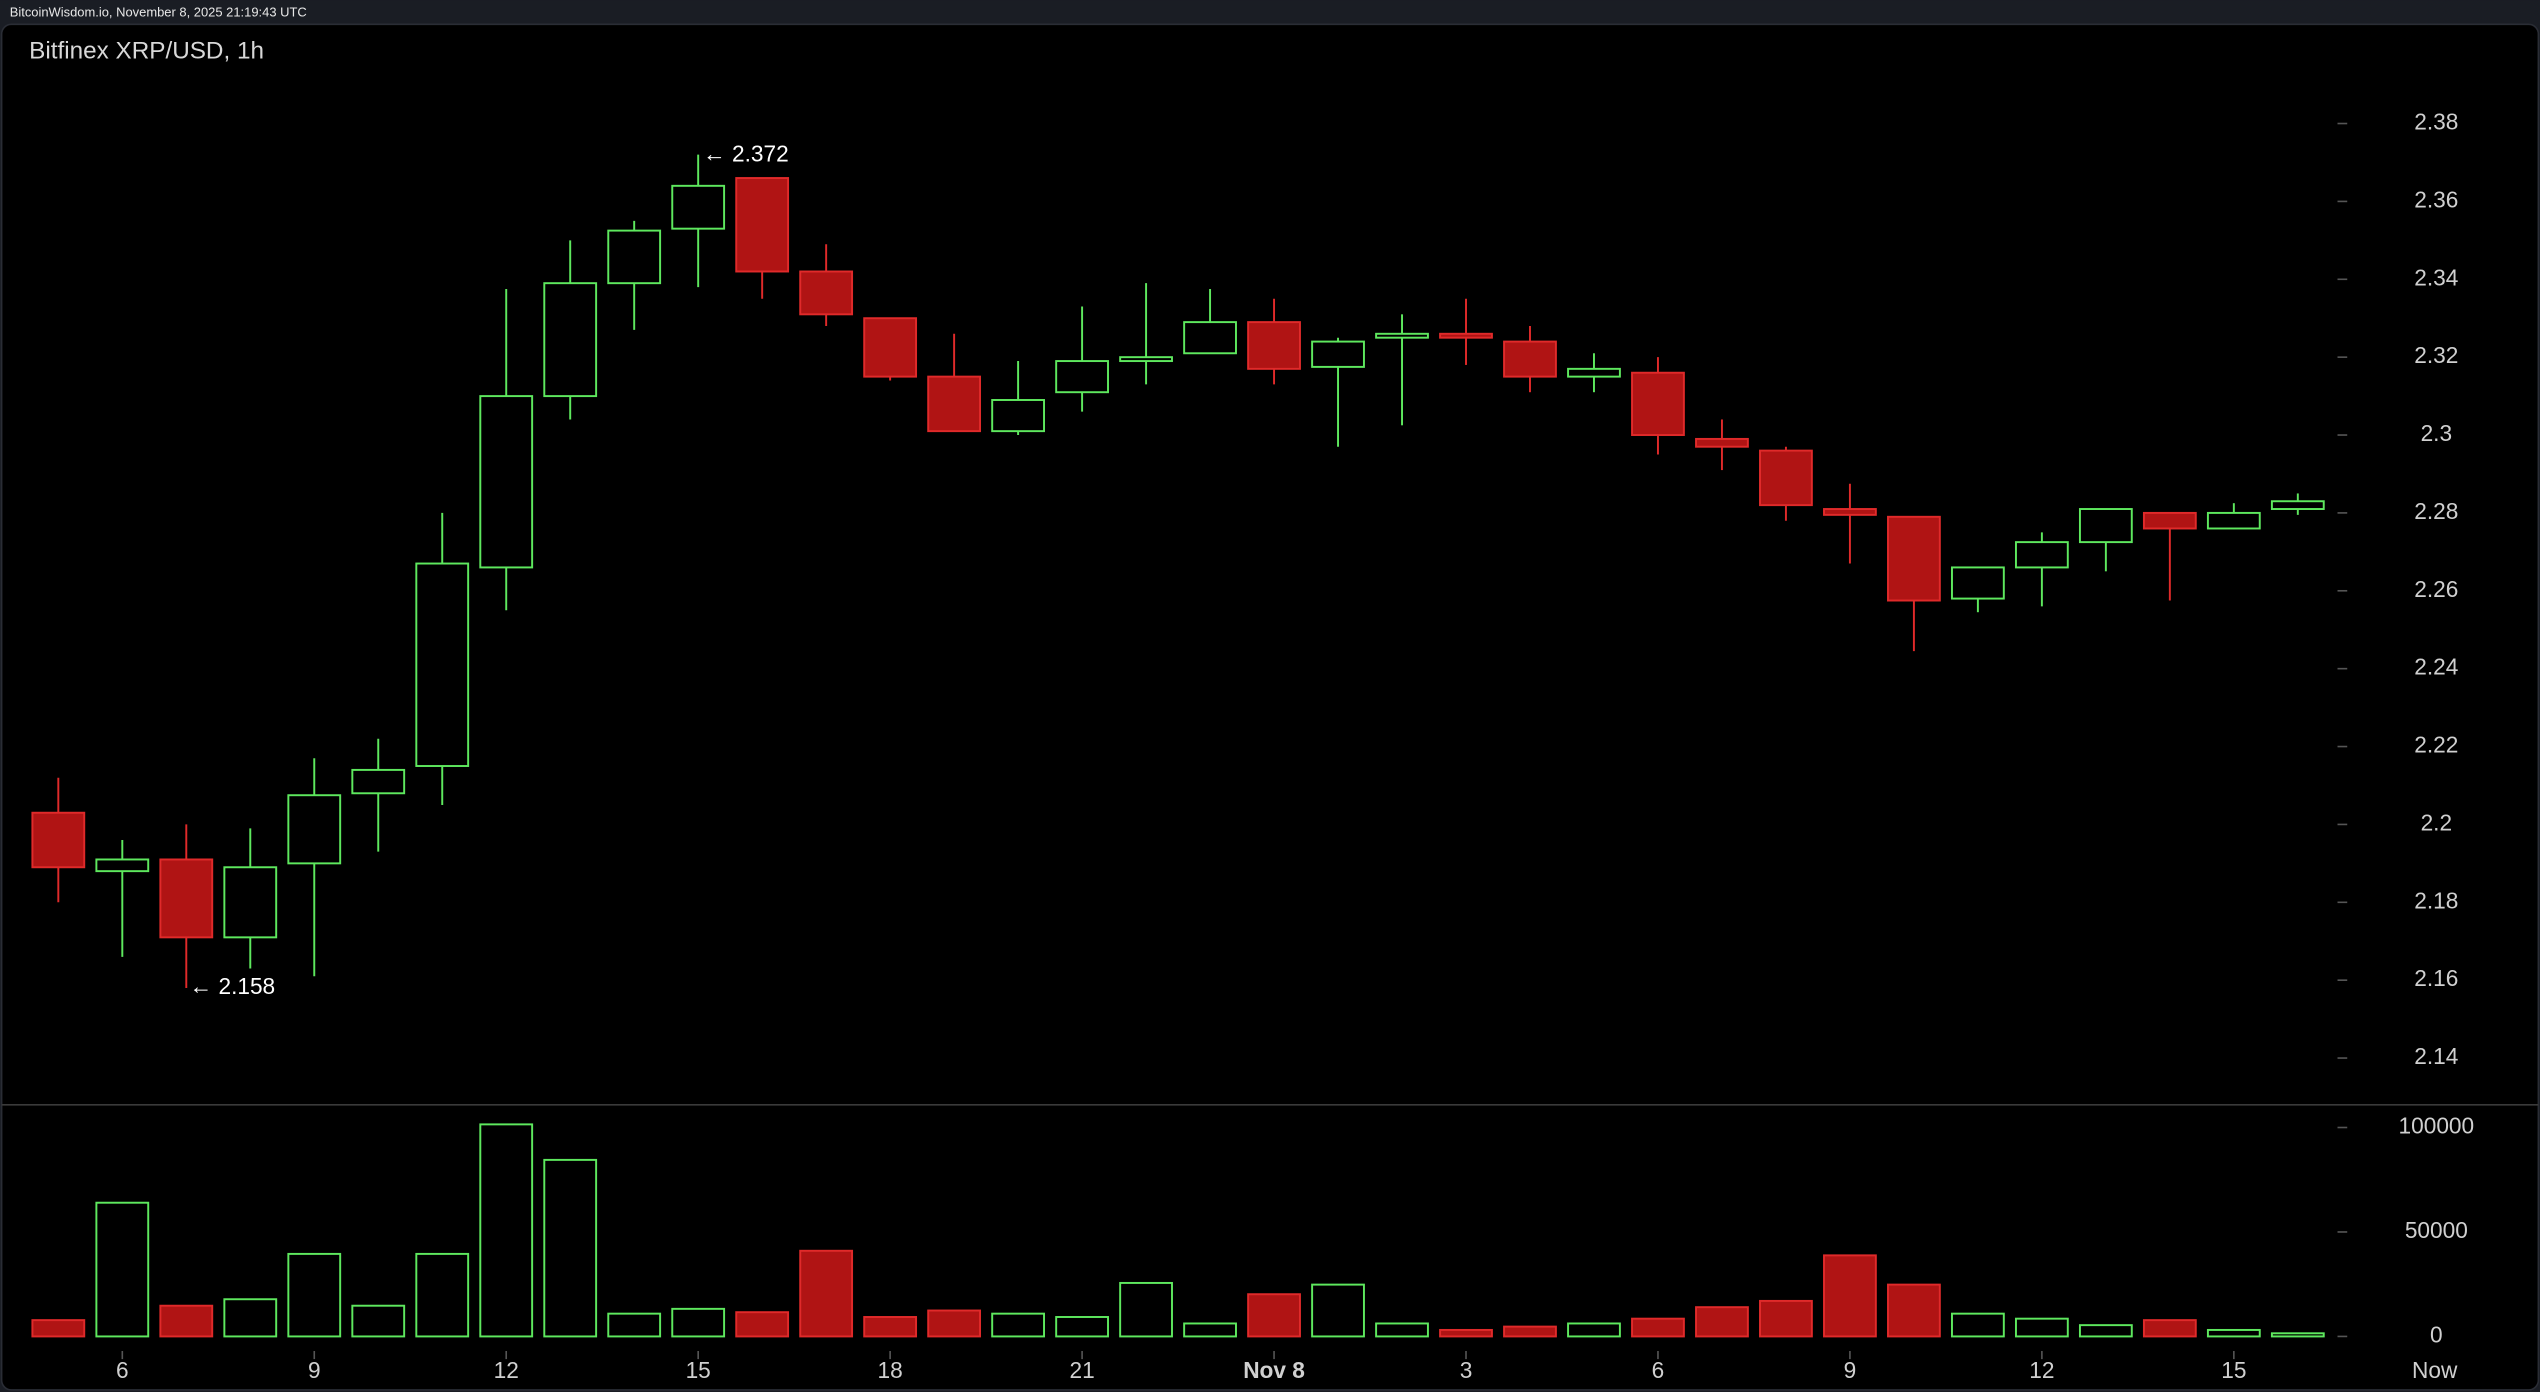  What do you see at coordinates (2041, 1370) in the screenshot?
I see `x-tick-label: 12` at bounding box center [2041, 1370].